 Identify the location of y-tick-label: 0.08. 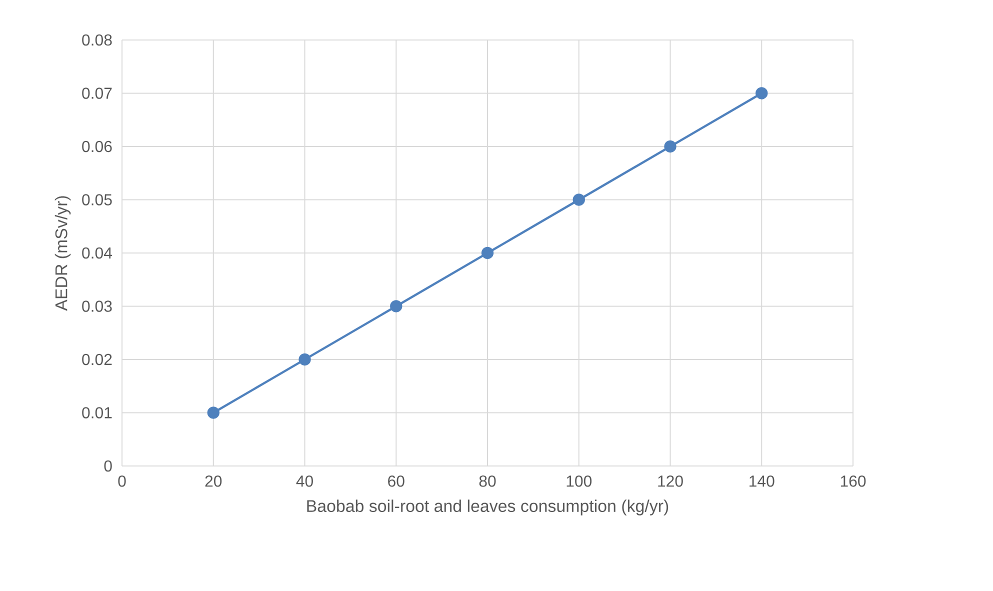
(97, 40).